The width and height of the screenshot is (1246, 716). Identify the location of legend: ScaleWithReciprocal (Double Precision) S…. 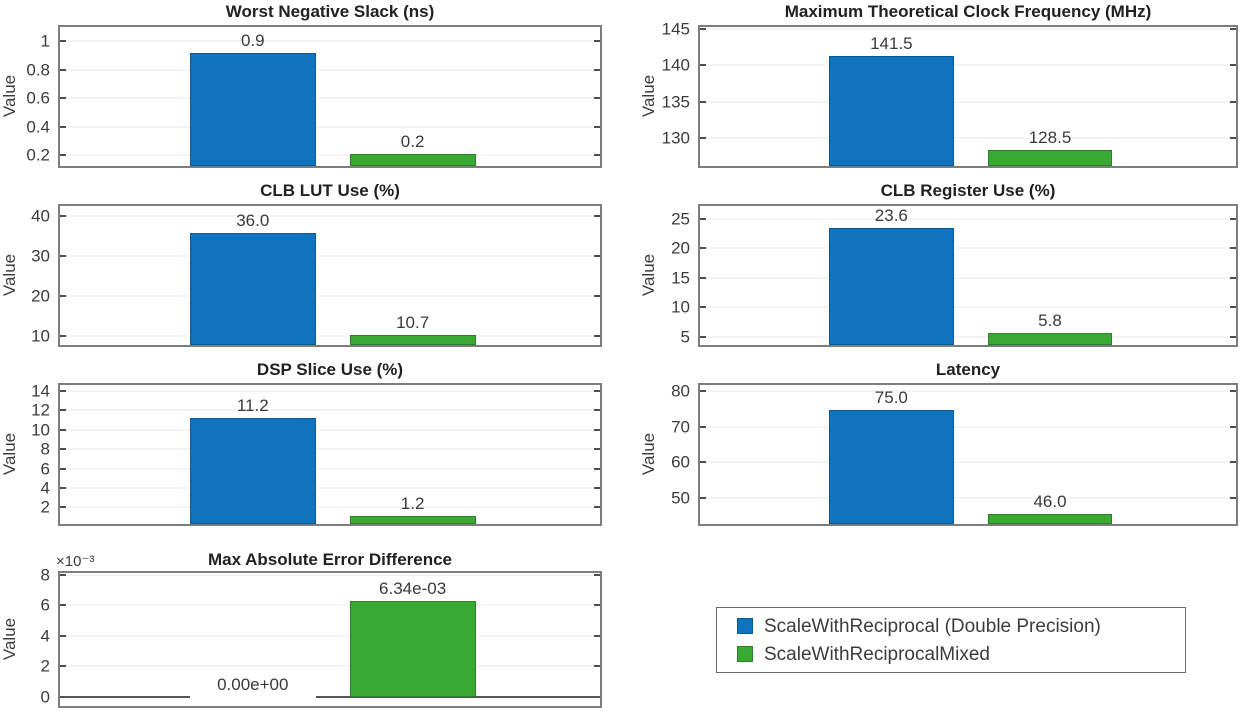
(951, 640).